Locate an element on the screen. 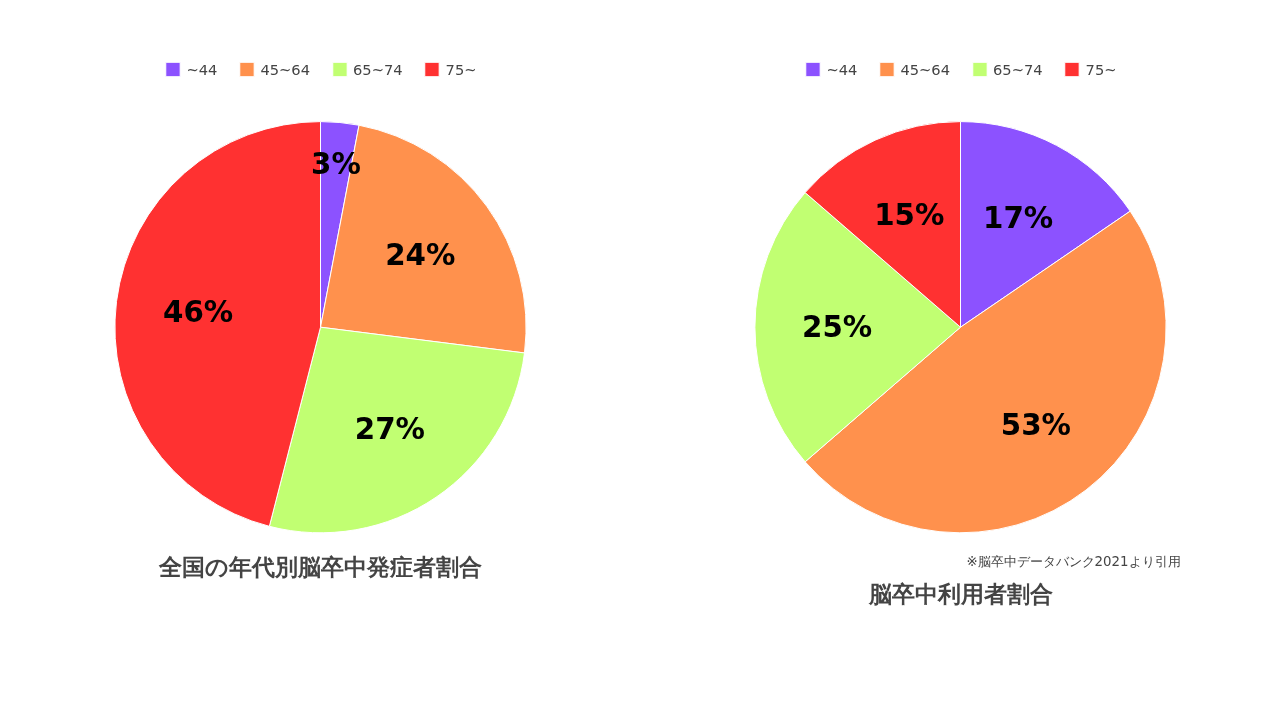 The image size is (1280, 720). data-label: 17% is located at coordinates (1018, 218).